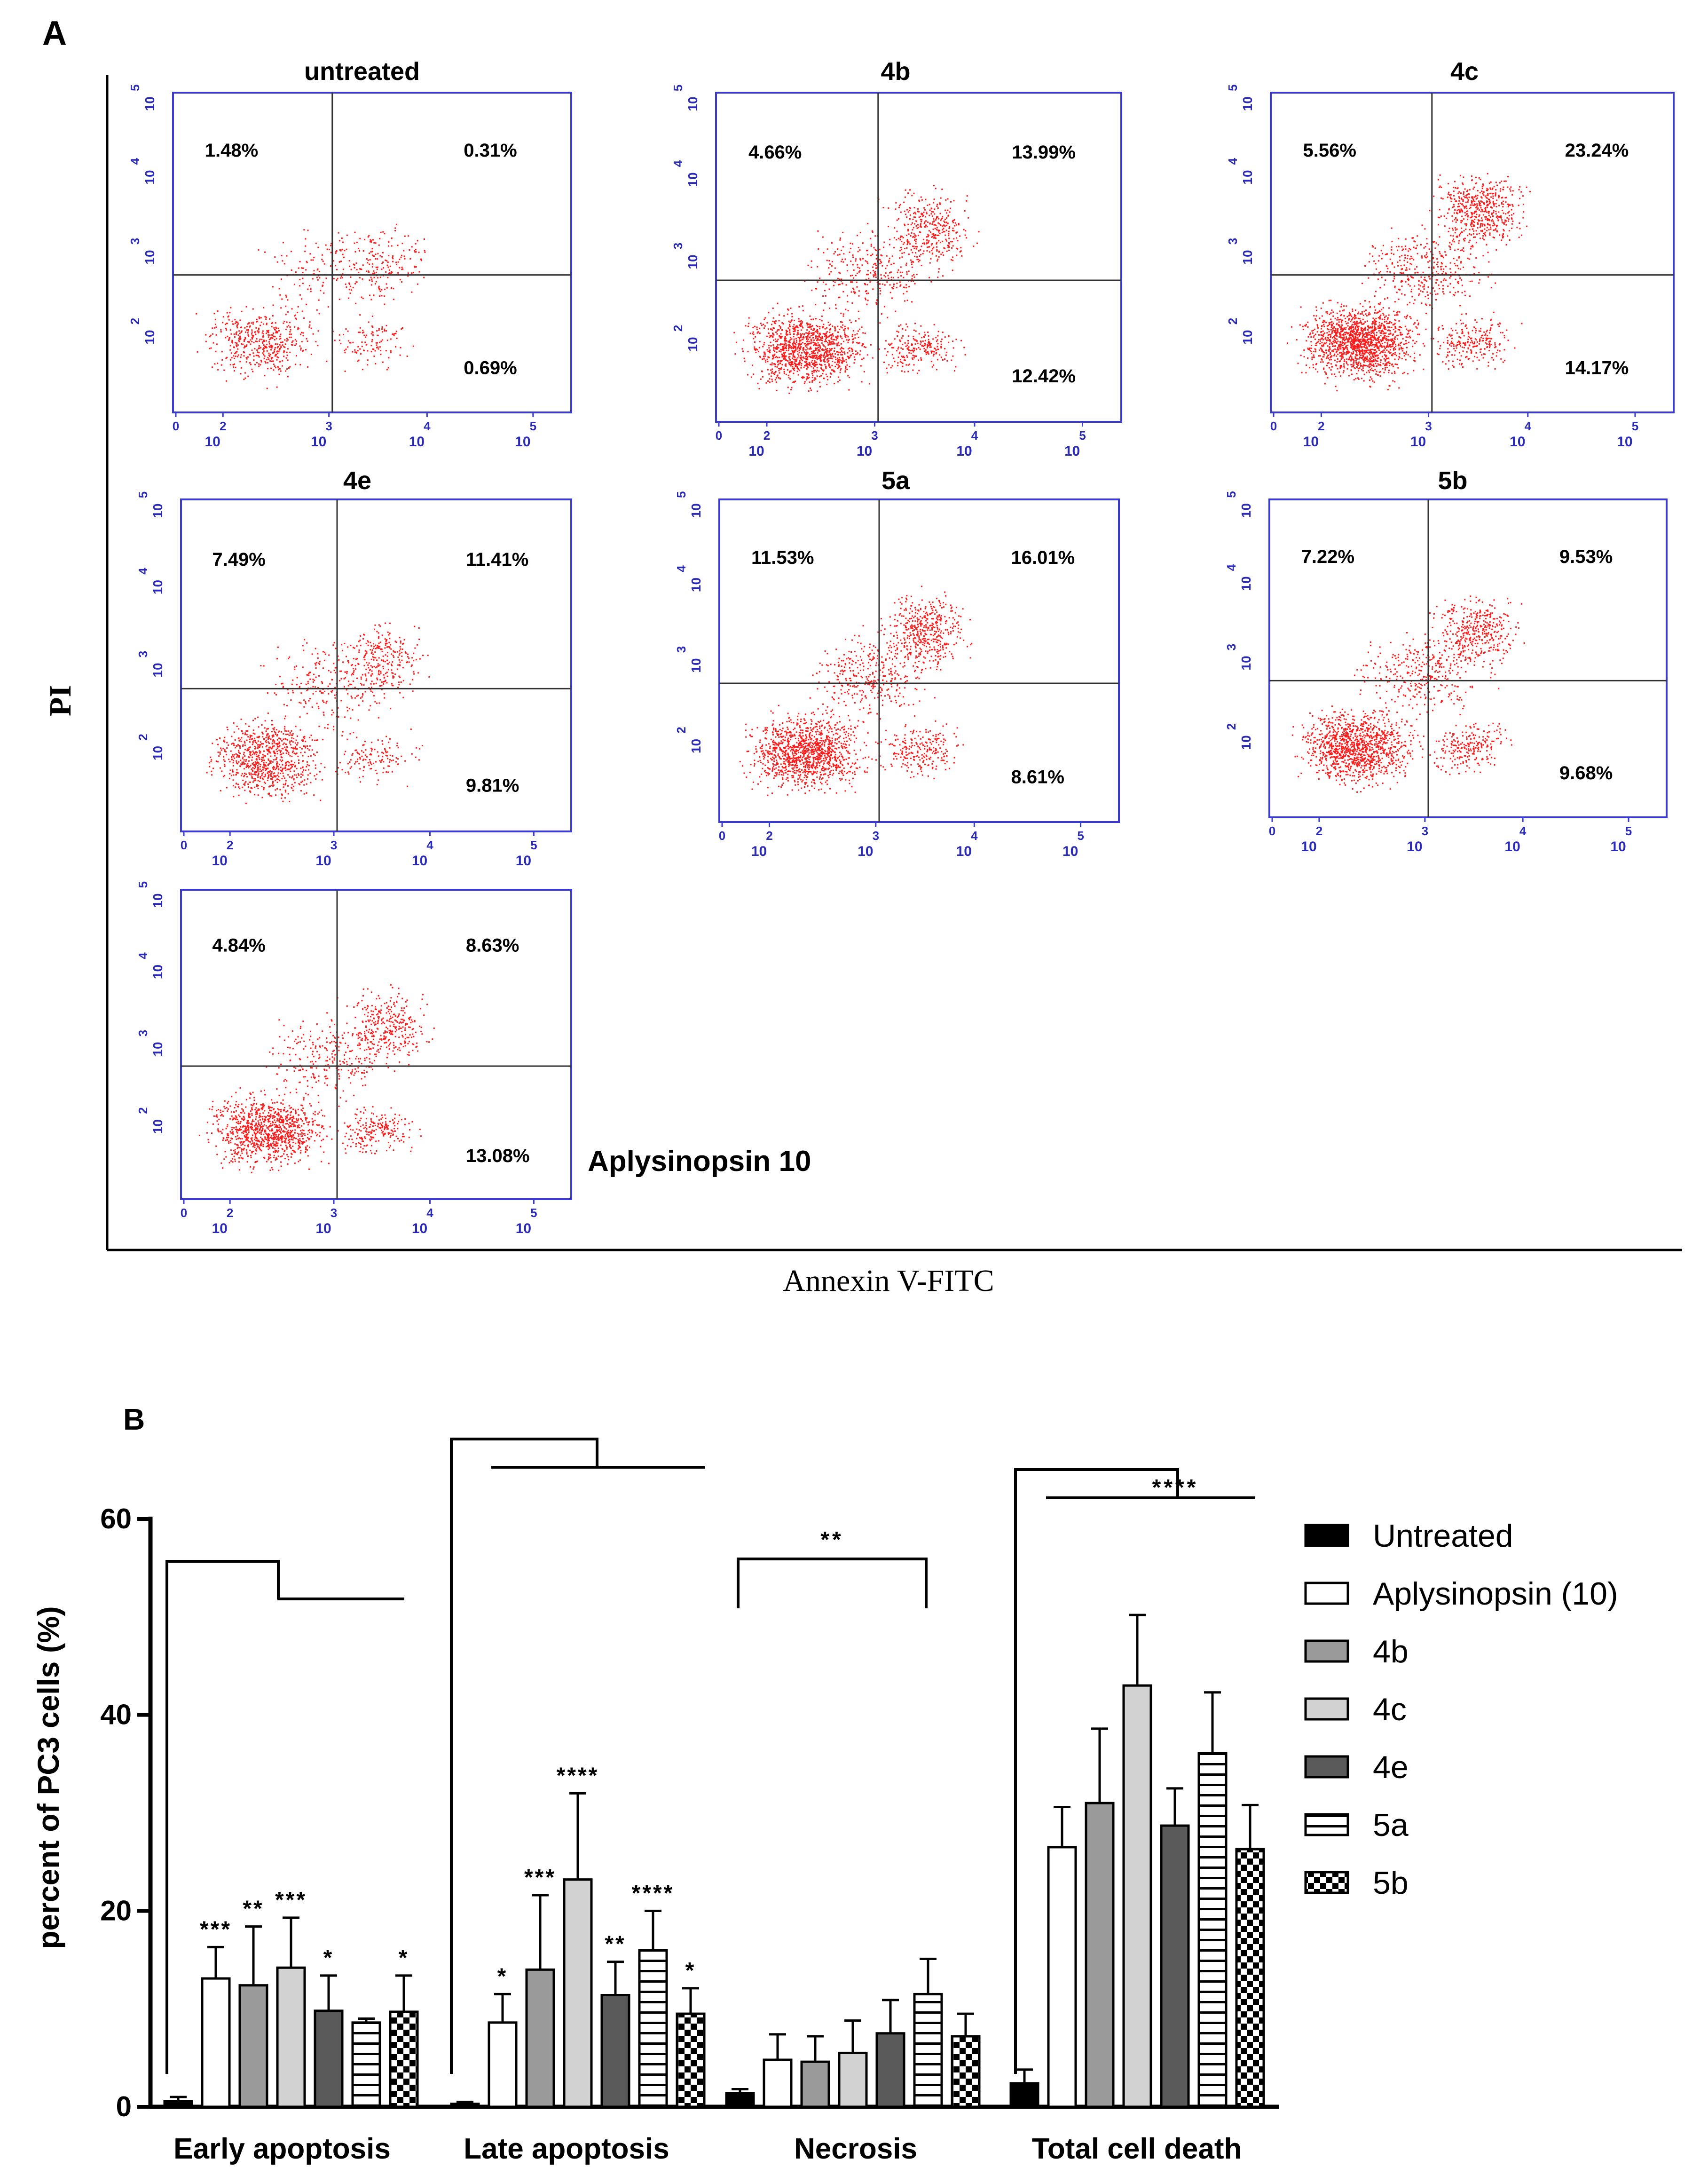 The image size is (1708, 2175). Describe the element at coordinates (1327, 557) in the screenshot. I see `quadrant-ul-label: 7.22%` at that location.